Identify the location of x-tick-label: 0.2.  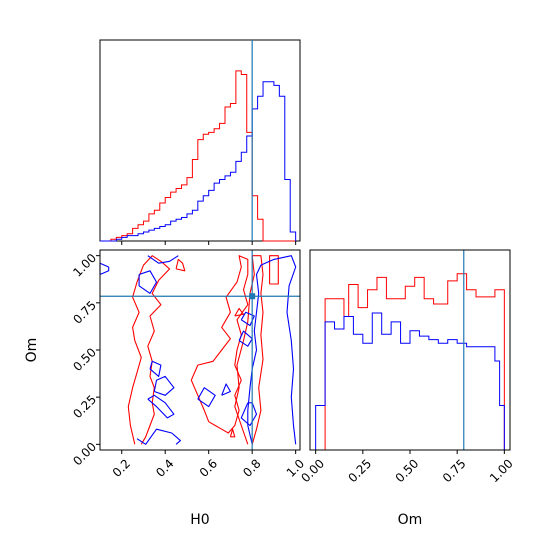
(121, 467).